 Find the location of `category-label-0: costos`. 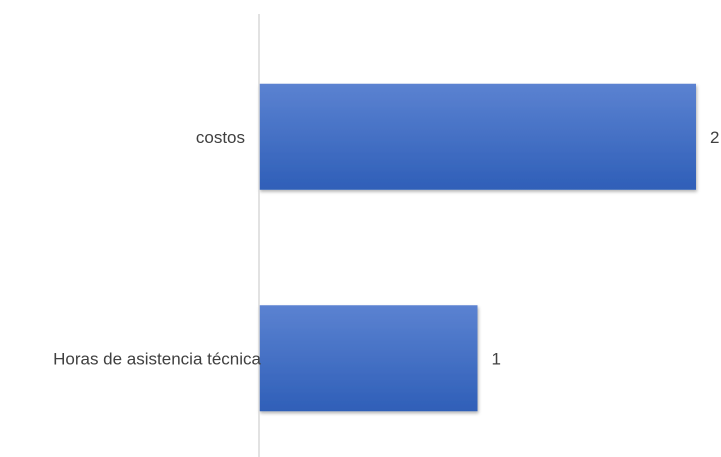

category-label-0: costos is located at coordinates (220, 137).